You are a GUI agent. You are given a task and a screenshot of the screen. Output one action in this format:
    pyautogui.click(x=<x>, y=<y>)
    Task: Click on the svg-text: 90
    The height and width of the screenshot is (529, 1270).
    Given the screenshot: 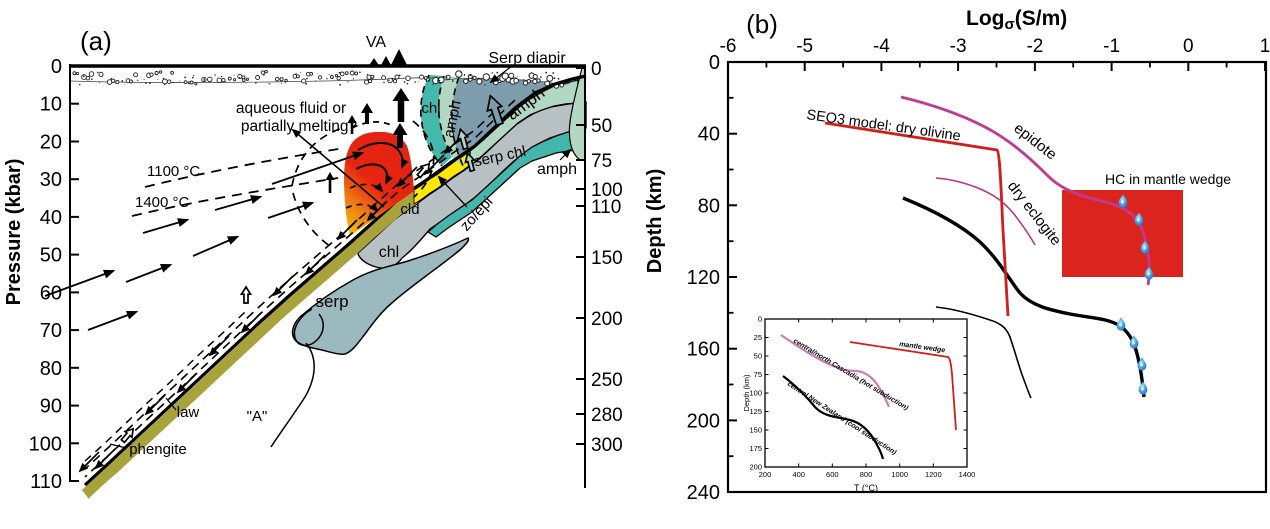 What is the action you would take?
    pyautogui.click(x=51, y=407)
    